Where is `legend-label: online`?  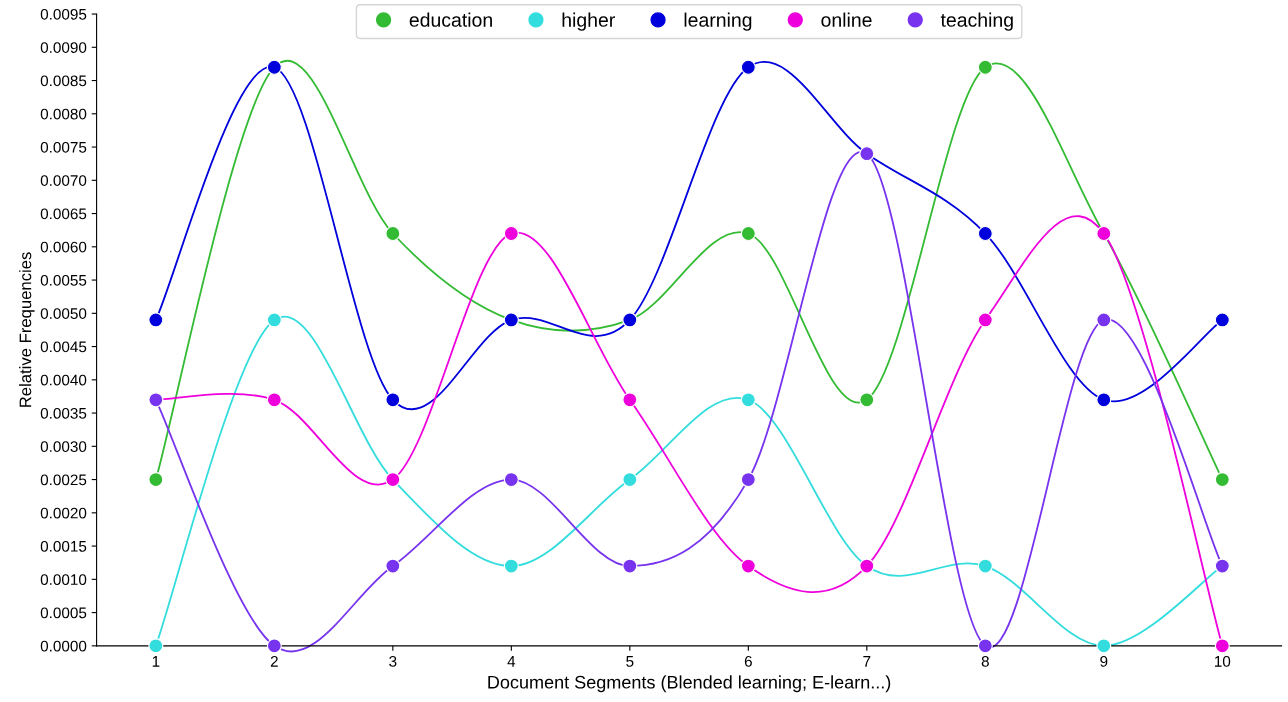
legend-label: online is located at coordinates (846, 19).